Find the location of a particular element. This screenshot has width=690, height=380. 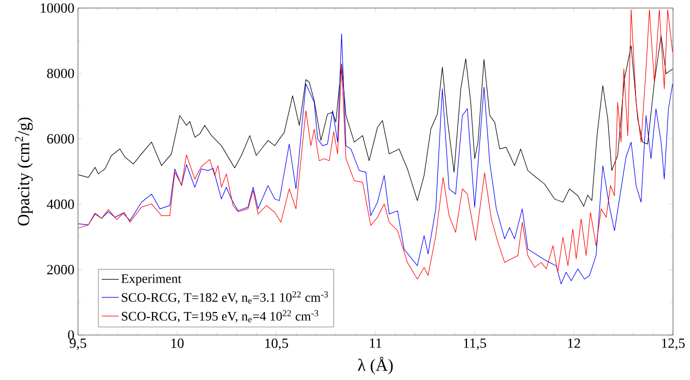

x-tick-label: 11 is located at coordinates (376, 343).